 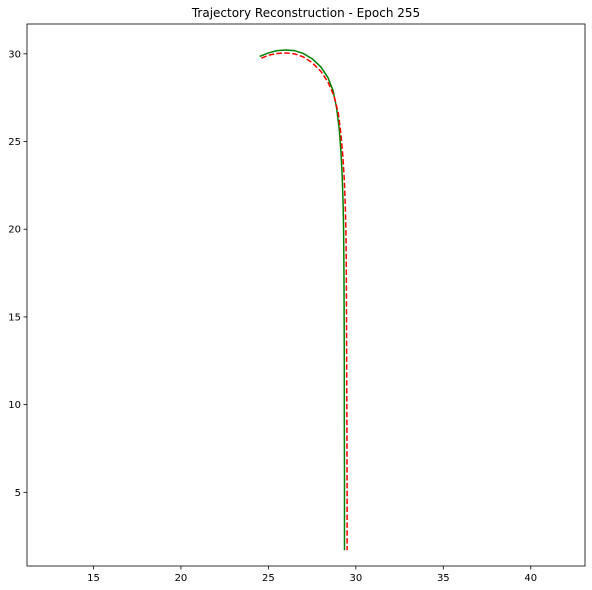 I want to click on y-tick-label: 25, so click(x=14, y=142).